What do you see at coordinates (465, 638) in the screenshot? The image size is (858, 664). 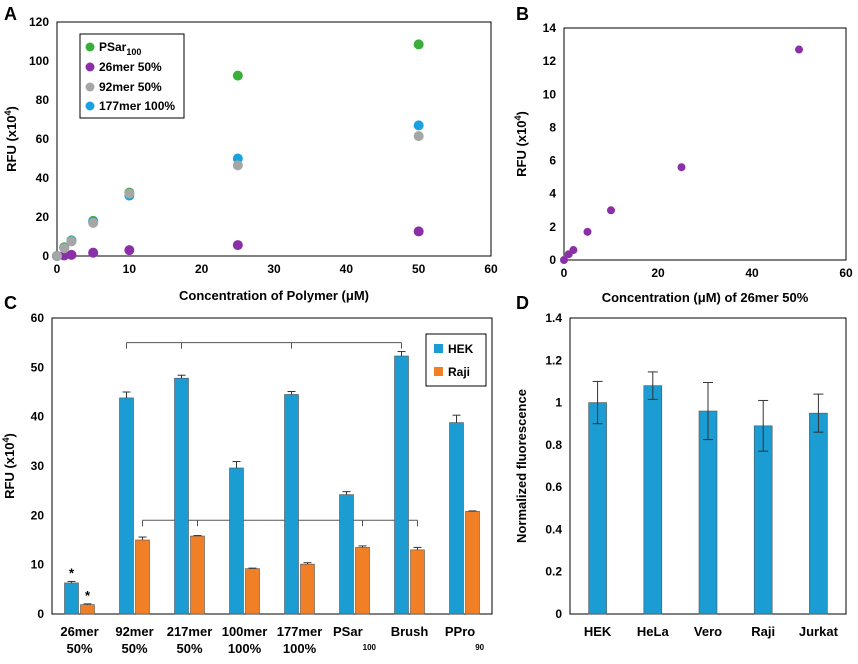 I see `category-label: PPro90` at bounding box center [465, 638].